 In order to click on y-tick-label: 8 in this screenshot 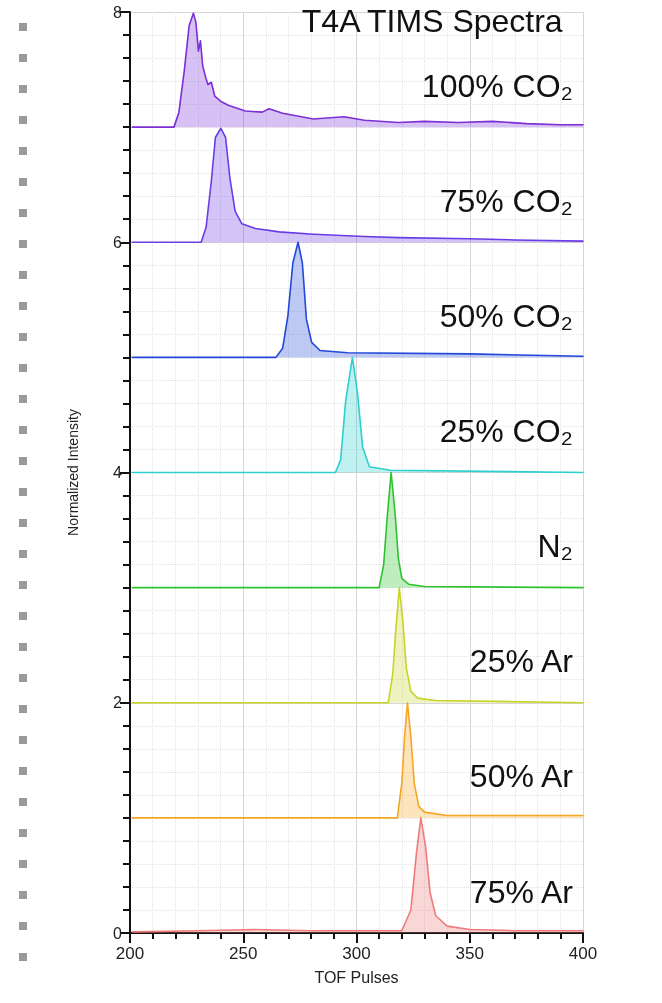, I will do `click(118, 12)`.